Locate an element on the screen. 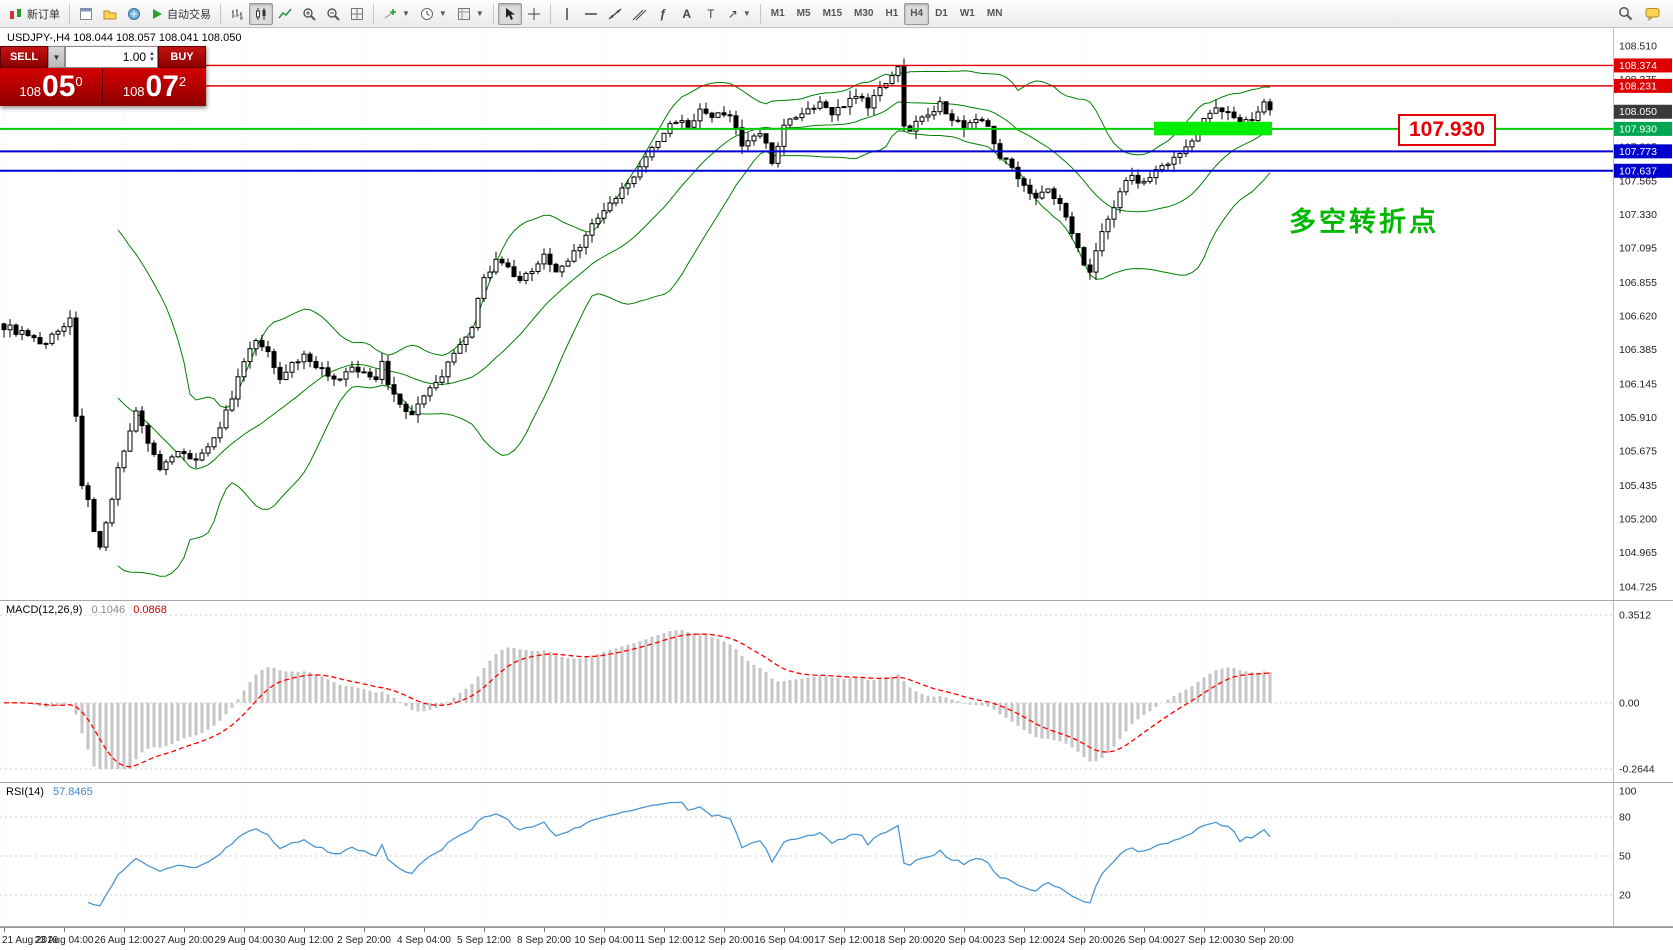 The image size is (1673, 950). text-button: A is located at coordinates (687, 14).